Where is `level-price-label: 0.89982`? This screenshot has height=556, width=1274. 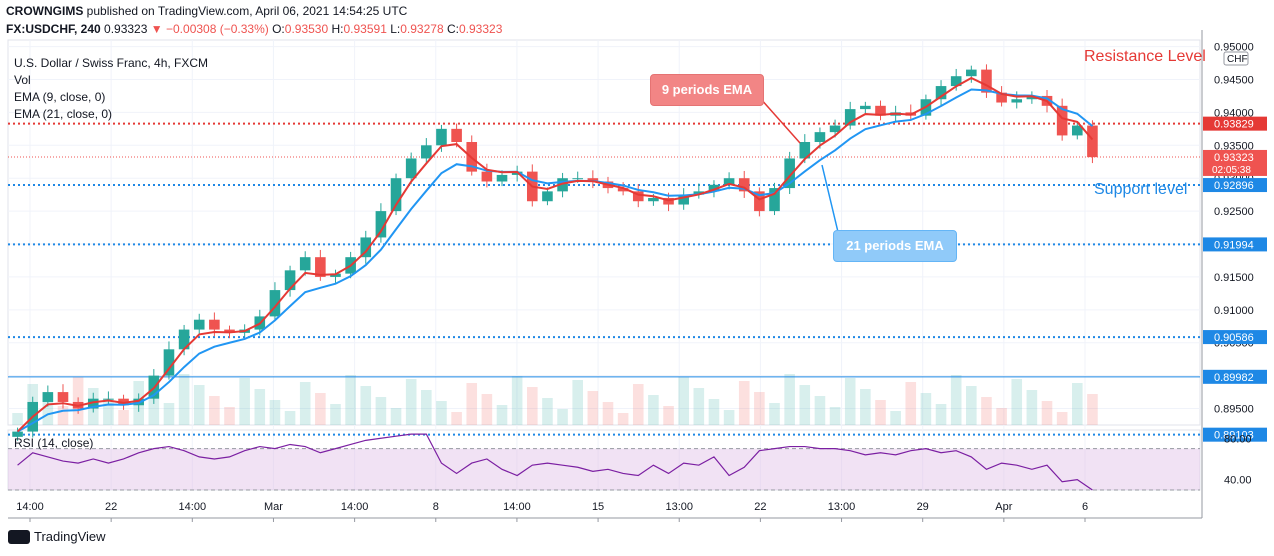 level-price-label: 0.89982 is located at coordinates (1234, 378).